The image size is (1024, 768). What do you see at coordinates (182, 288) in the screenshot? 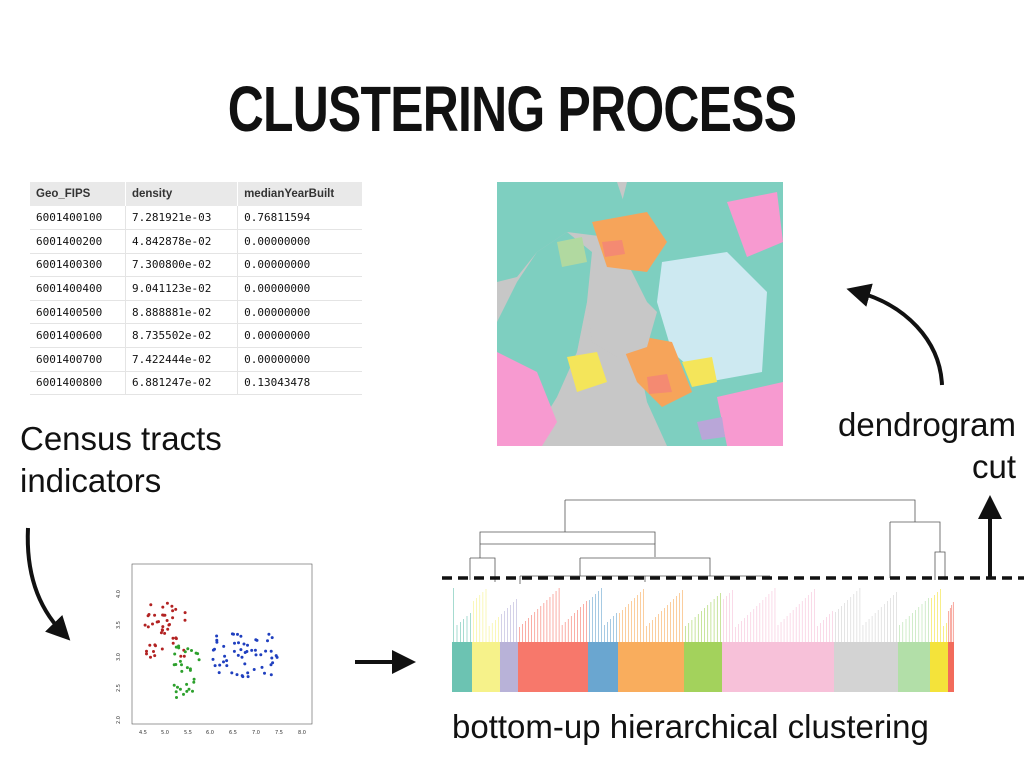
I see `table-cell: 9.041123e-02` at bounding box center [182, 288].